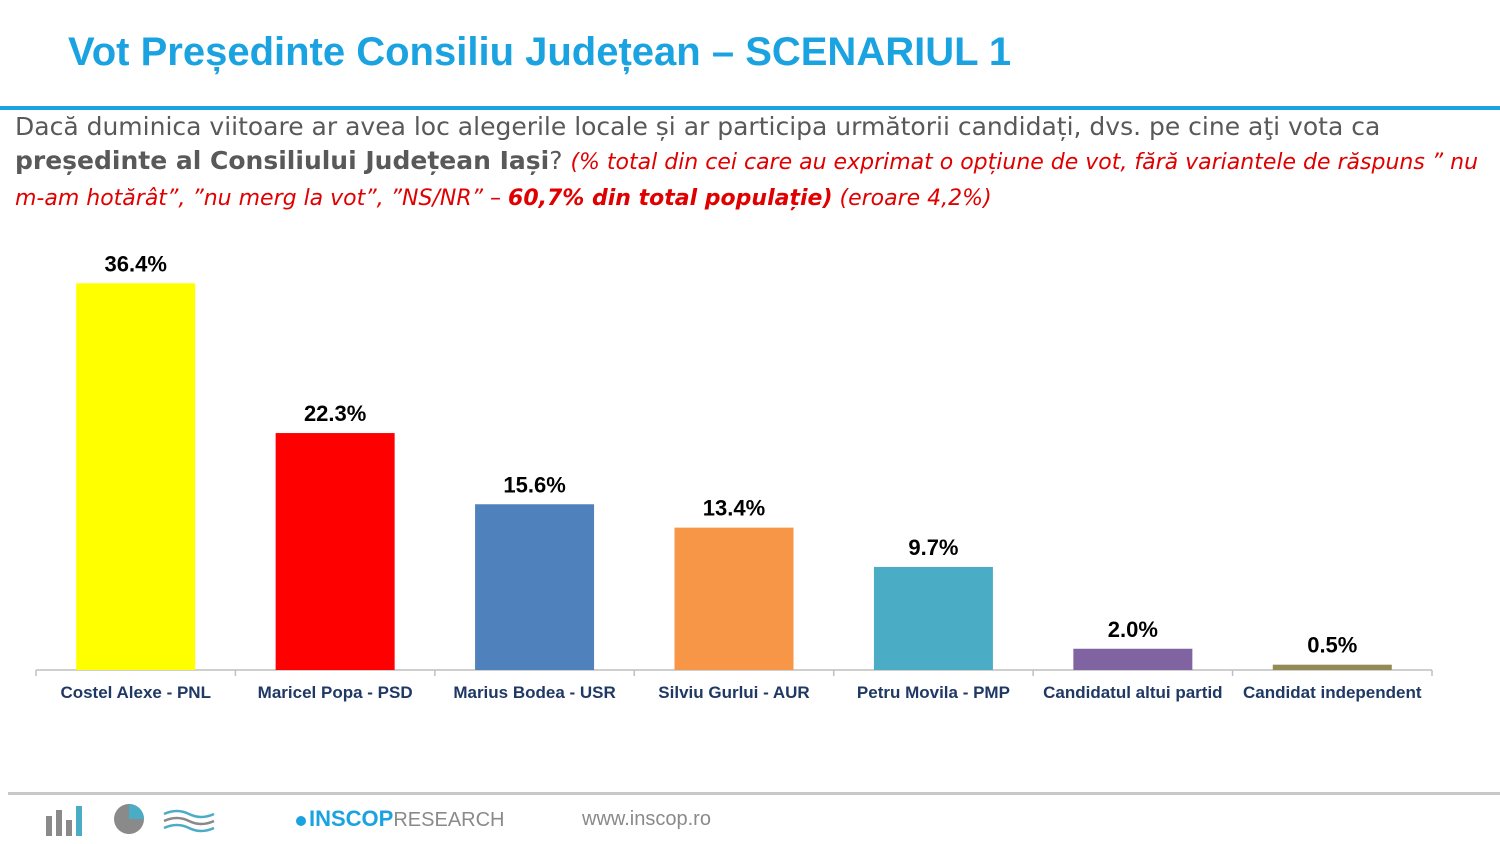 The image size is (1500, 844). I want to click on data-label: 22.3%, so click(335, 413).